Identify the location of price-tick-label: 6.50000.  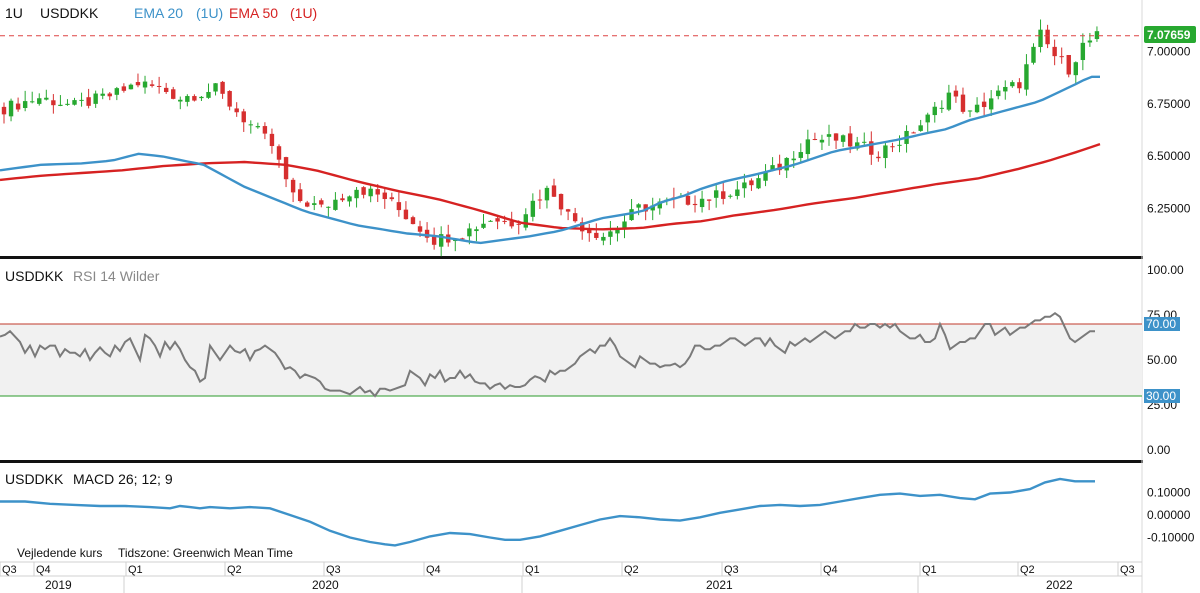
(1169, 156).